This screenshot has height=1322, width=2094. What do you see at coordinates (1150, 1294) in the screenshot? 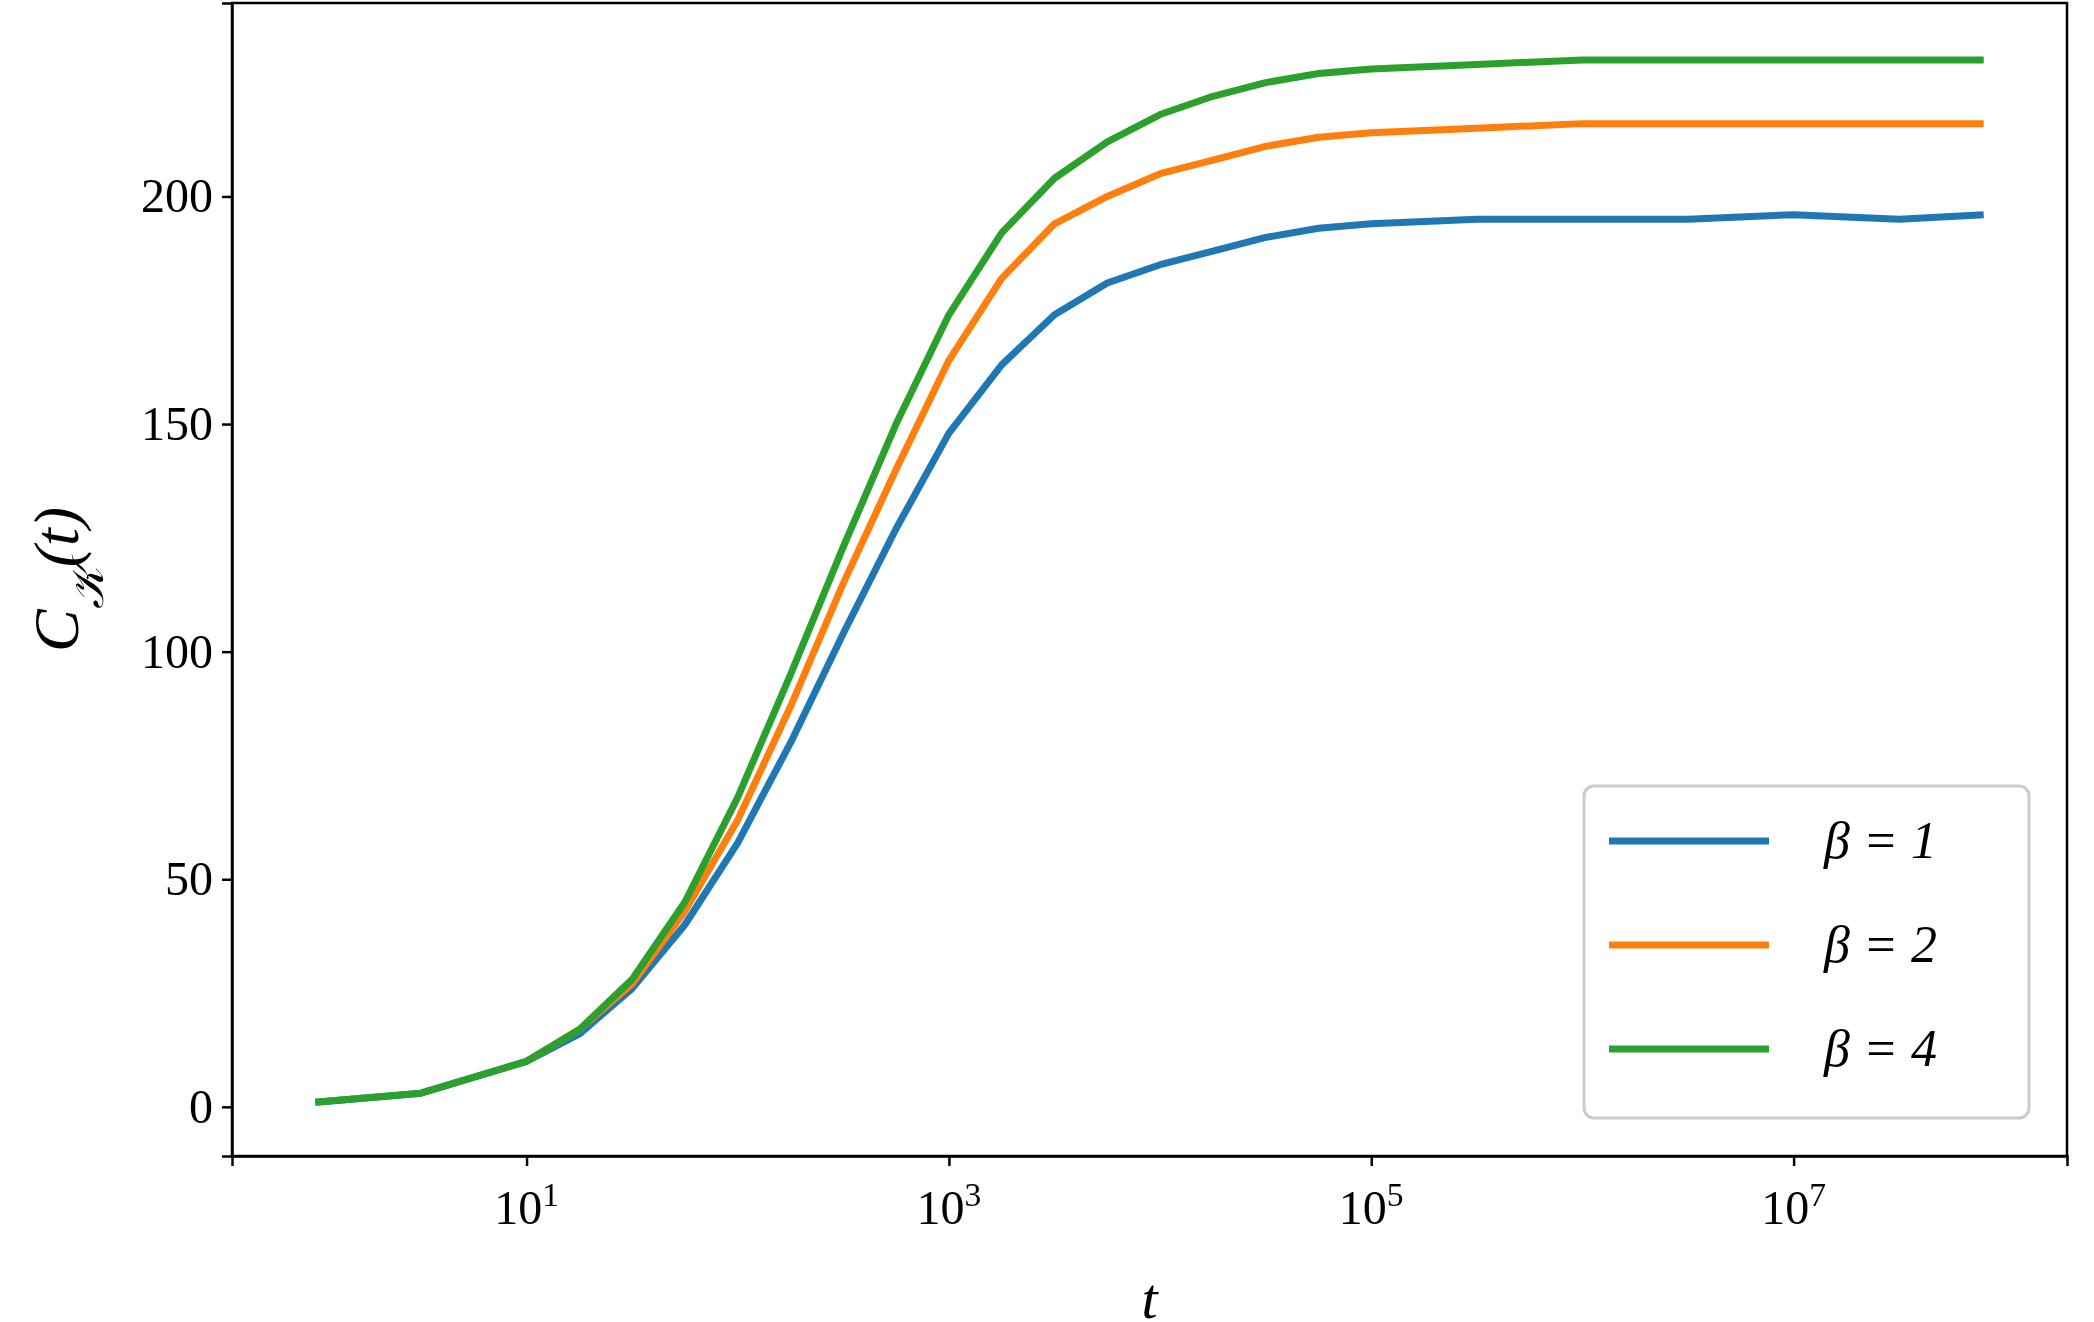
I see `x-axis-title: t` at bounding box center [1150, 1294].